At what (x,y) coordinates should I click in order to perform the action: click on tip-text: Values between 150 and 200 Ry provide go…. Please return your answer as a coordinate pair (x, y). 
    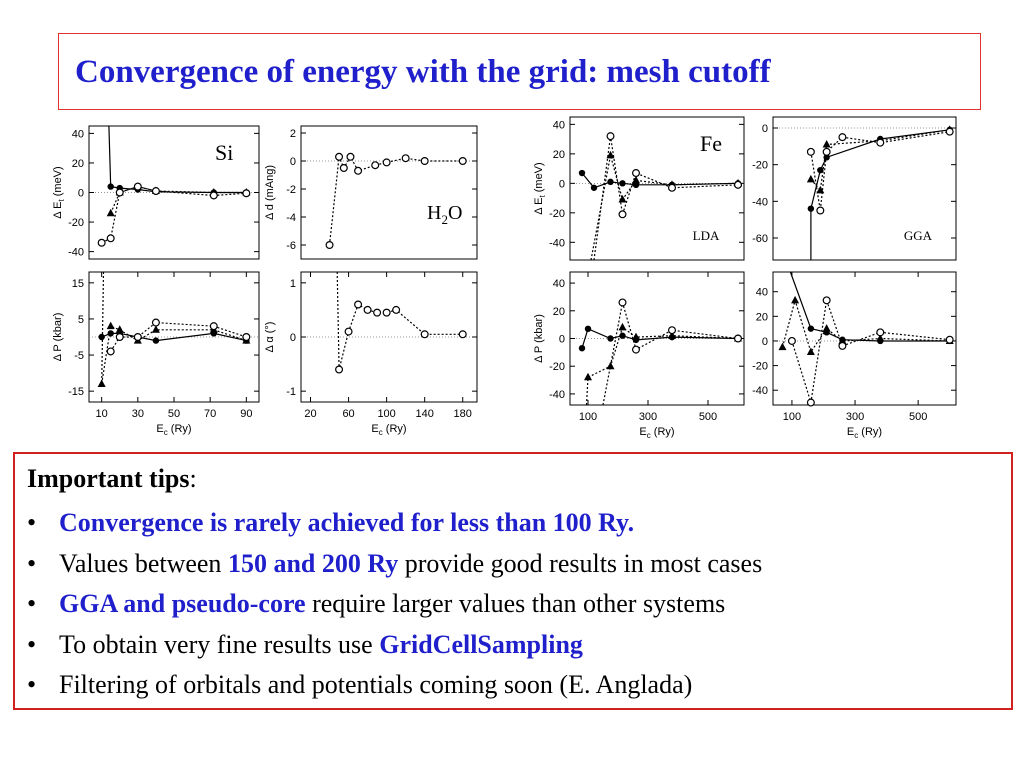
    Looking at the image, I should click on (410, 564).